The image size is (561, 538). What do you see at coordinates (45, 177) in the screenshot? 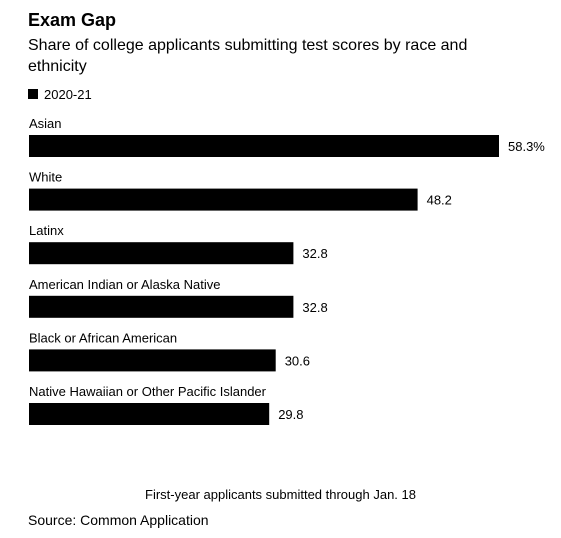
I see `category-label: White` at bounding box center [45, 177].